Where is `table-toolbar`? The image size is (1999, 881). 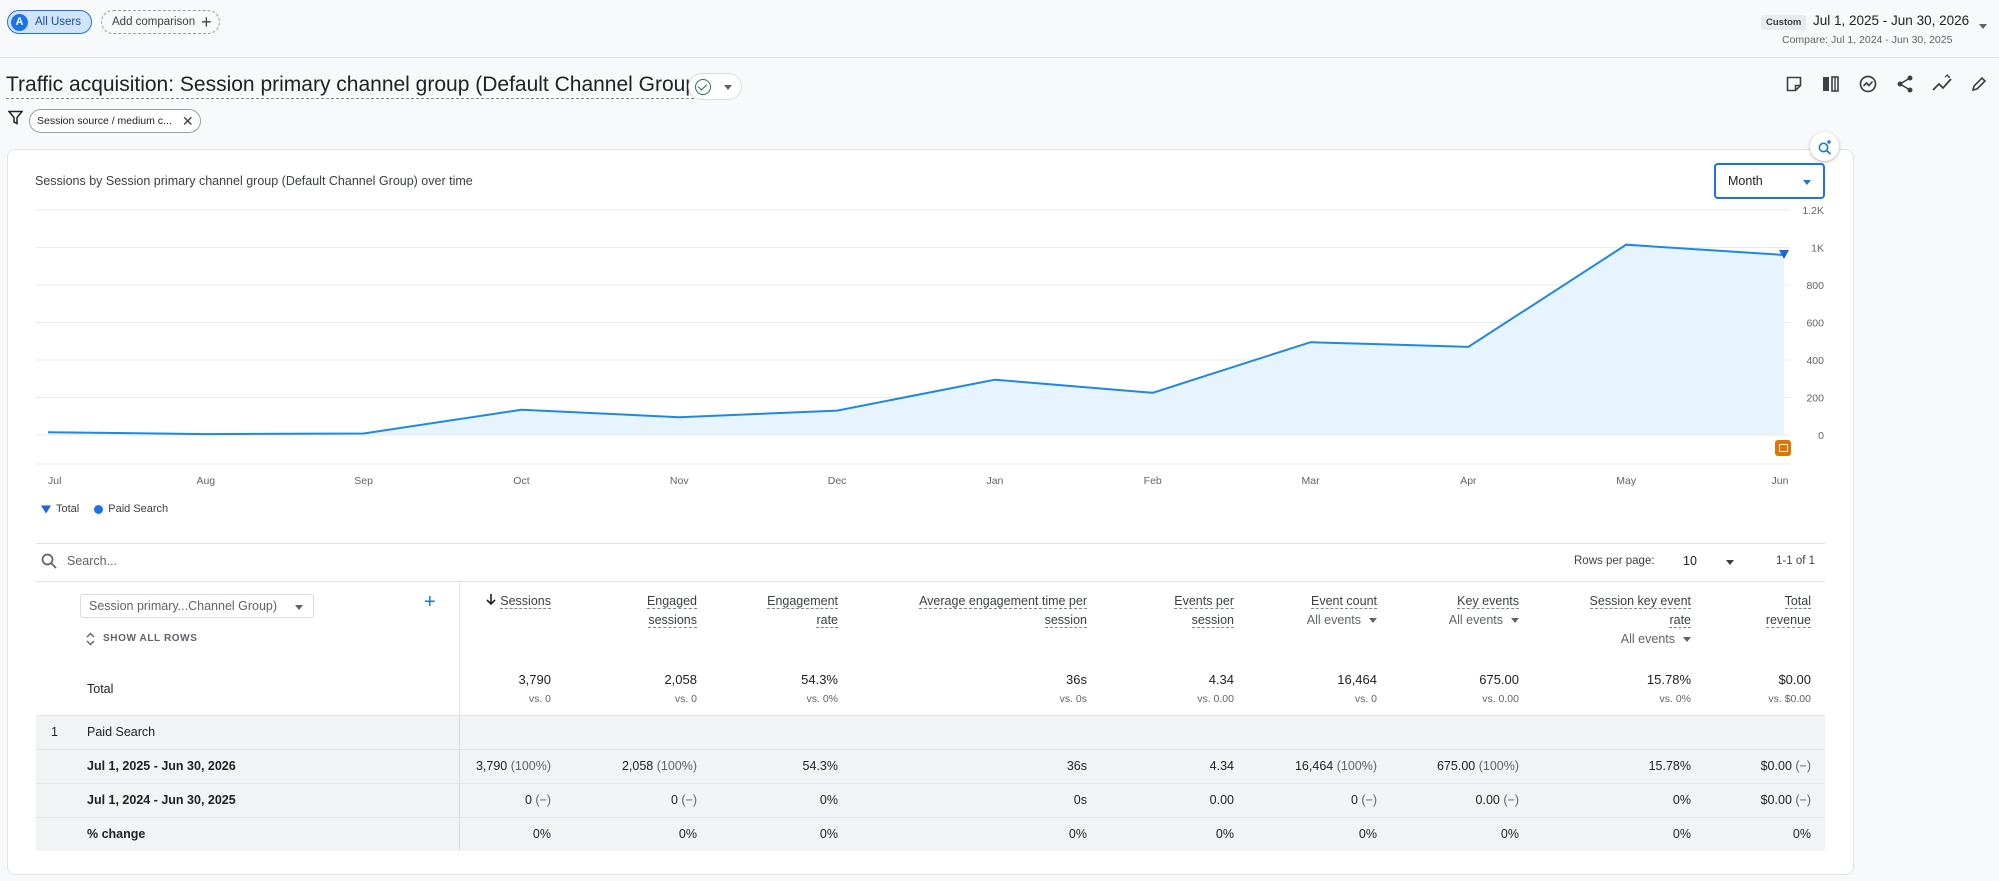 table-toolbar is located at coordinates (930, 562).